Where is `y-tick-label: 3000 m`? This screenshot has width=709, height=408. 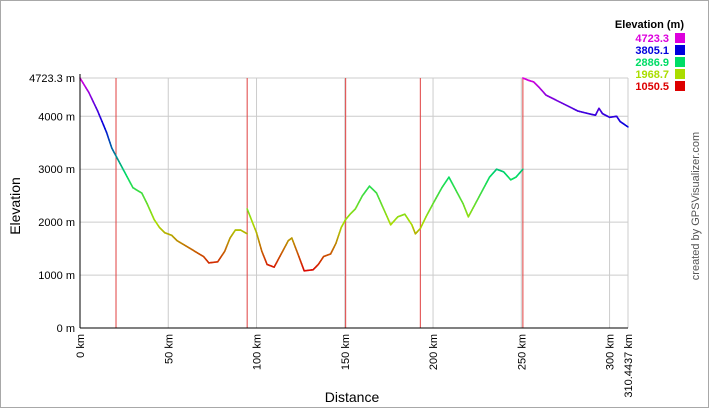
y-tick-label: 3000 m is located at coordinates (56, 170).